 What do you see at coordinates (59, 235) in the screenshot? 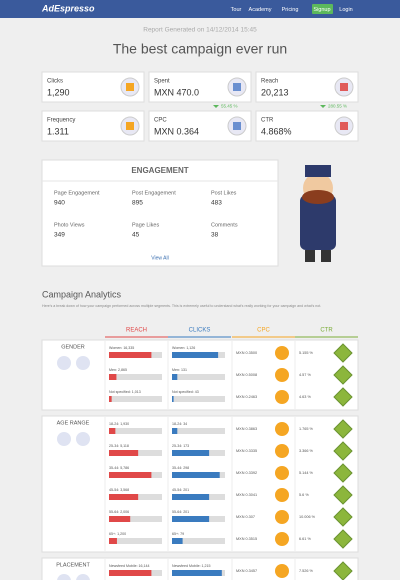
I see `stat-value: 349` at bounding box center [59, 235].